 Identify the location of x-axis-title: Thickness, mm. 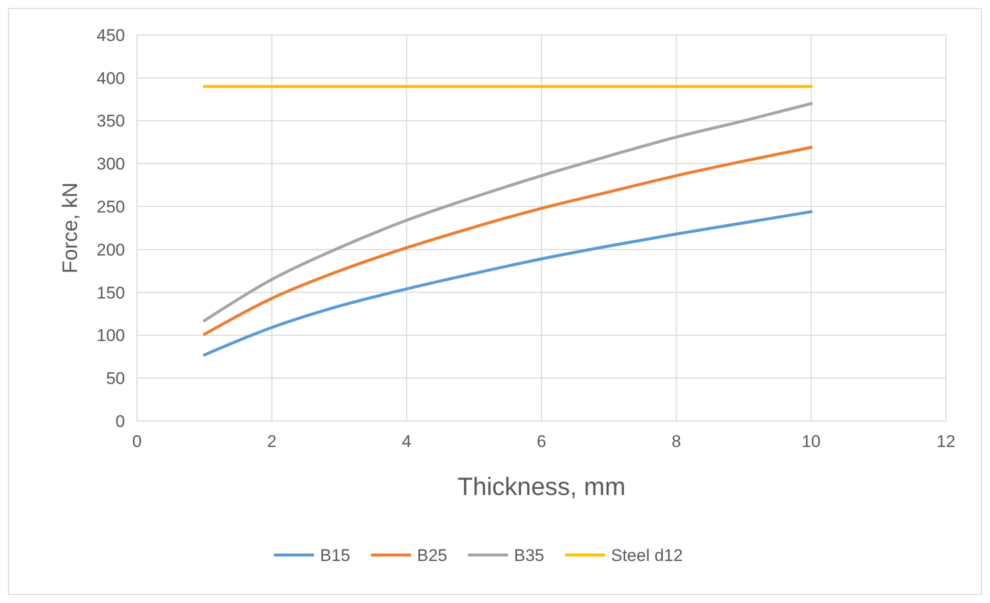
(541, 487).